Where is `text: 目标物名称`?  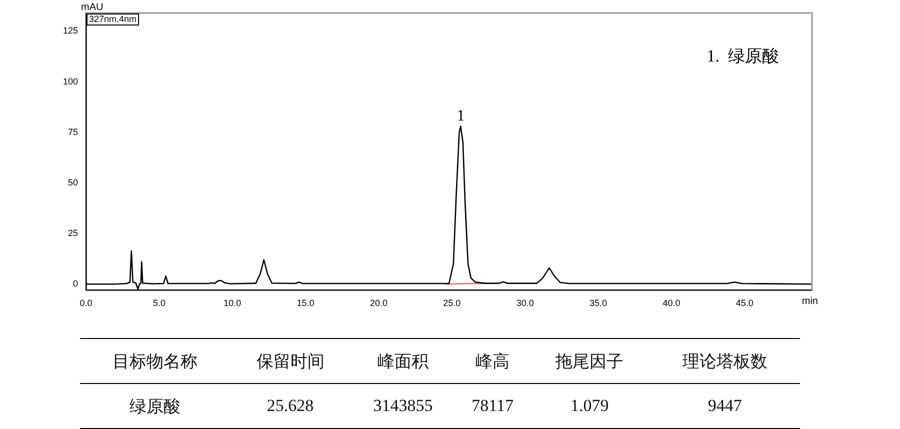 text: 目标物名称 is located at coordinates (155, 361).